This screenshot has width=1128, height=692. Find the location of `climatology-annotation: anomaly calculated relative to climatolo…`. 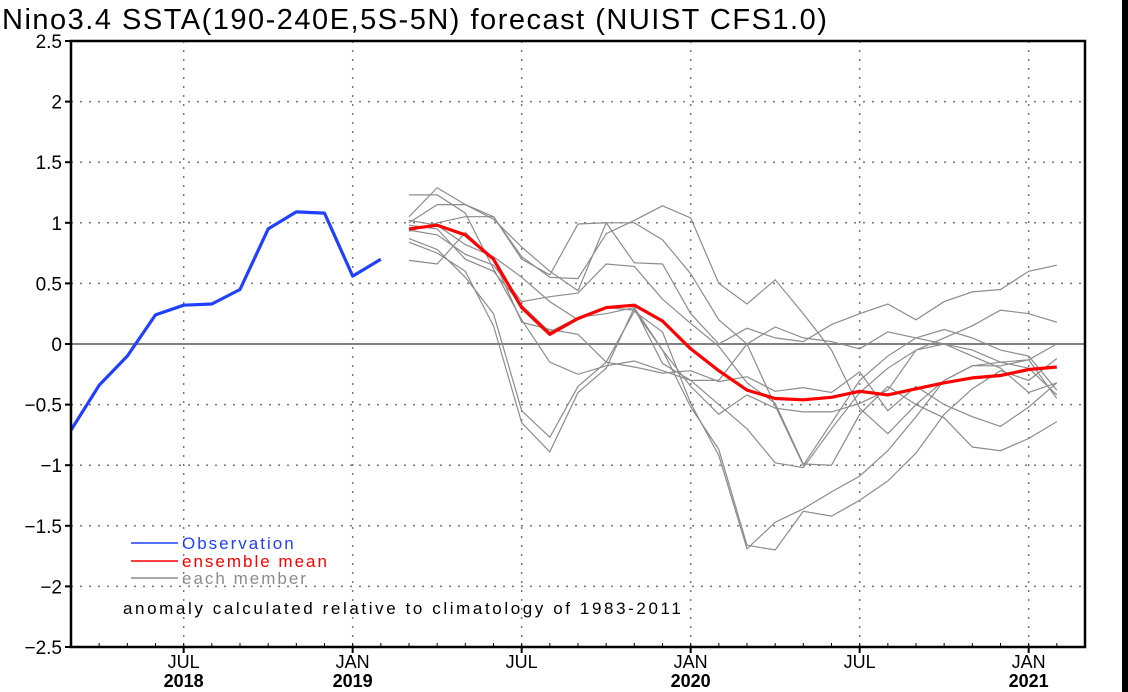

climatology-annotation: anomaly calculated relative to climatolo… is located at coordinates (403, 608).